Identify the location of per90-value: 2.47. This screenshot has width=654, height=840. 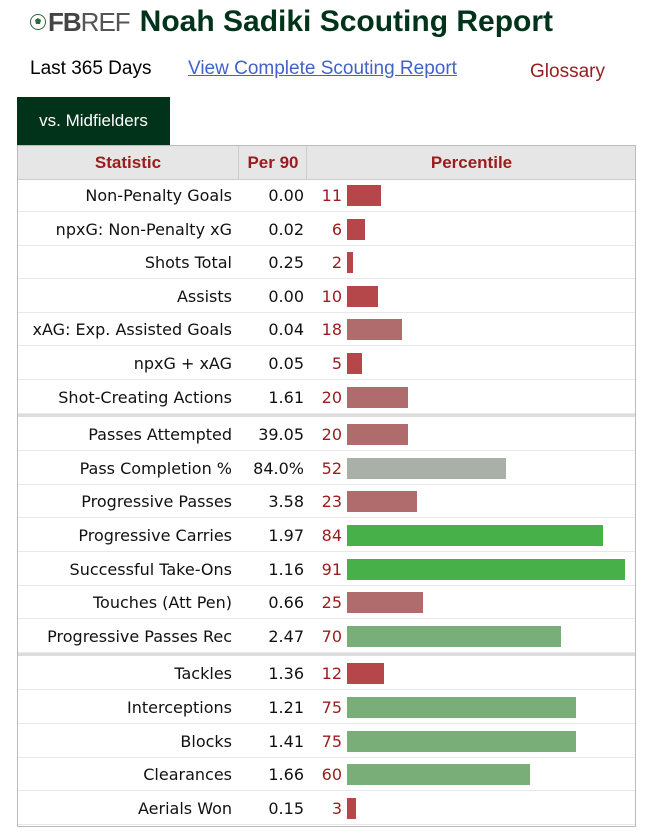
(286, 636).